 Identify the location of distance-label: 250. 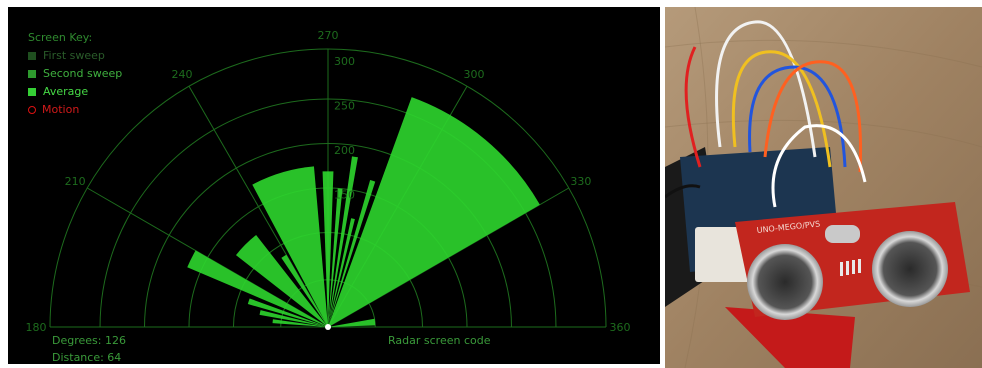
(344, 105).